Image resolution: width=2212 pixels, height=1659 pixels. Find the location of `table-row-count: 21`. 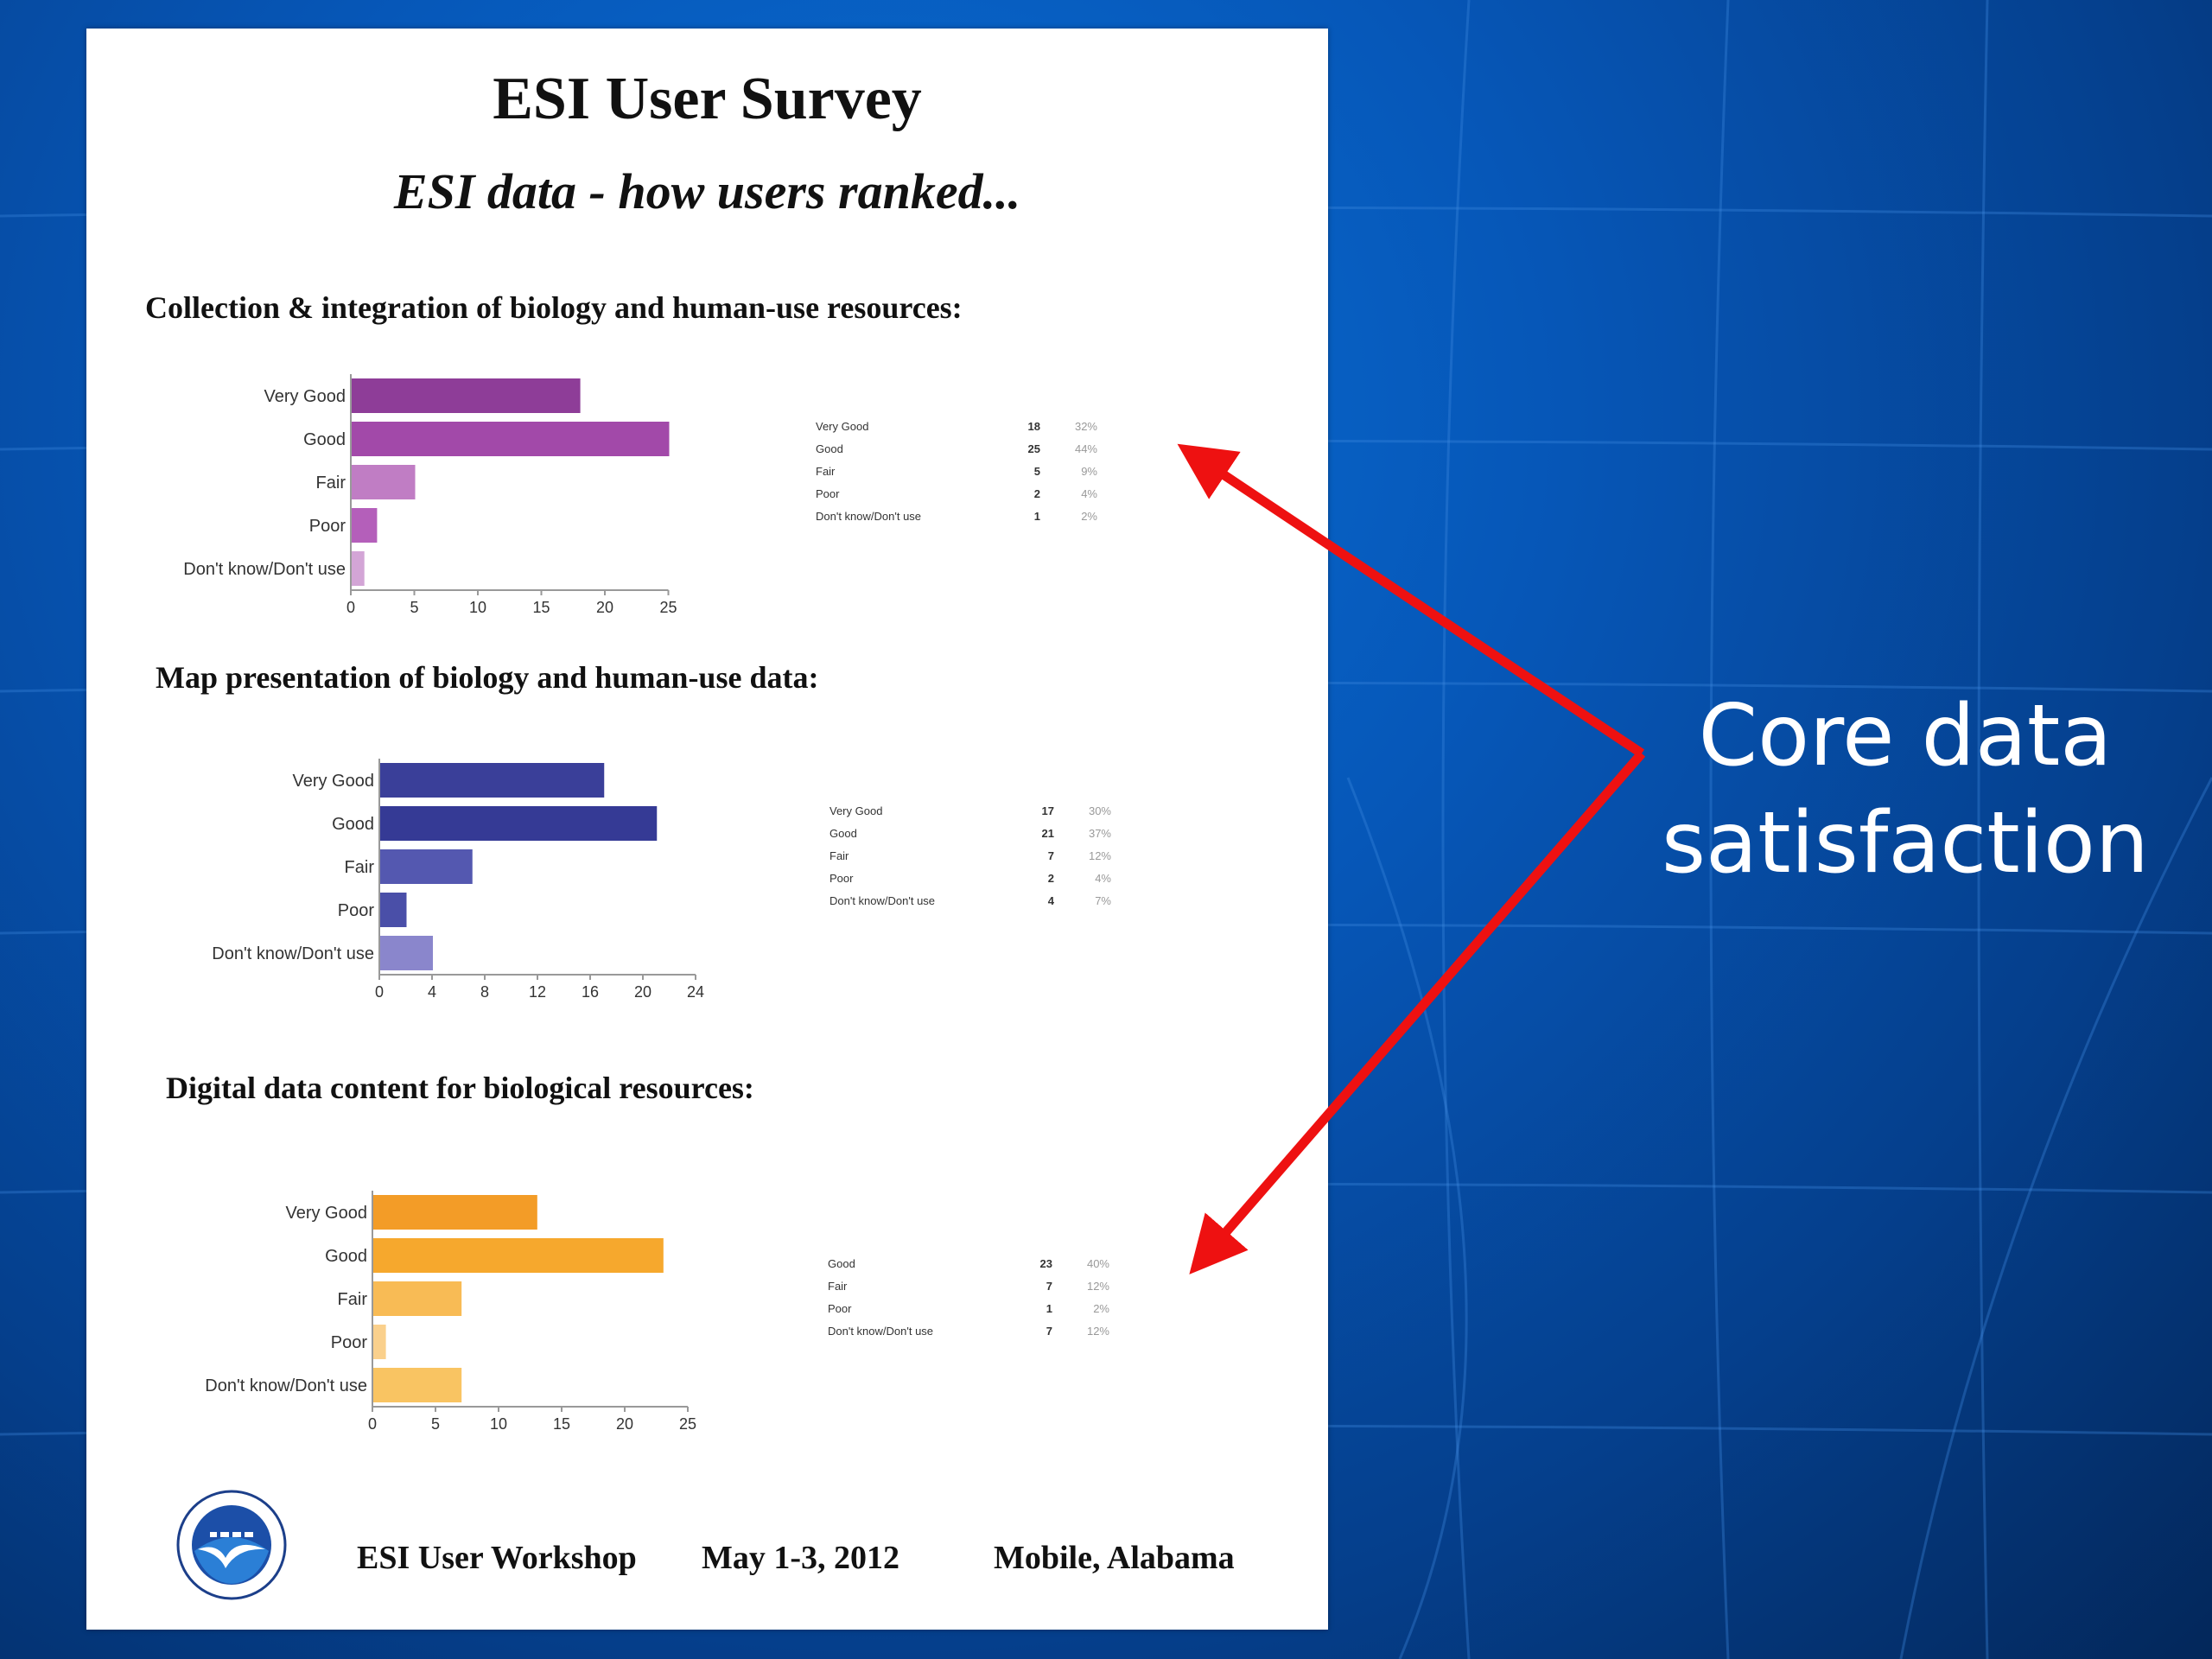

table-row-count: 21 is located at coordinates (1047, 833).